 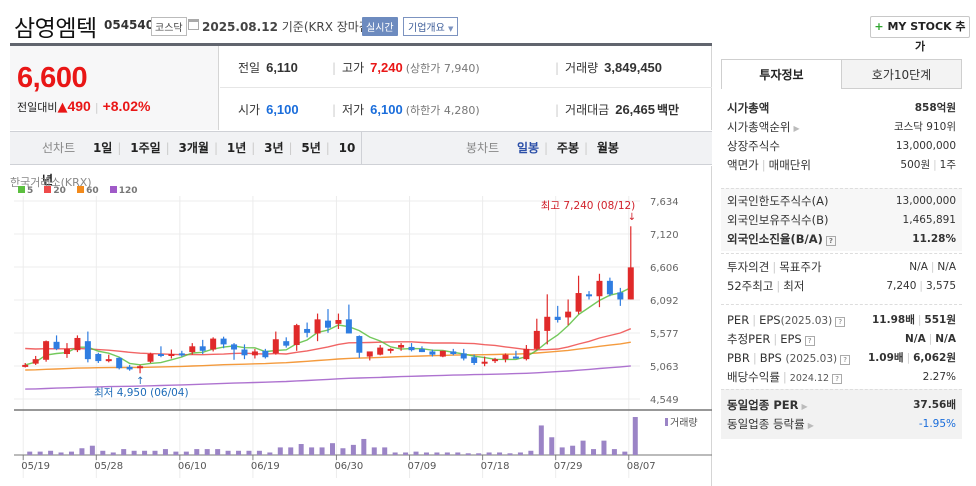 What do you see at coordinates (442, 68) in the screenshot?
I see `upper-limit: (상한가 7,940)` at bounding box center [442, 68].